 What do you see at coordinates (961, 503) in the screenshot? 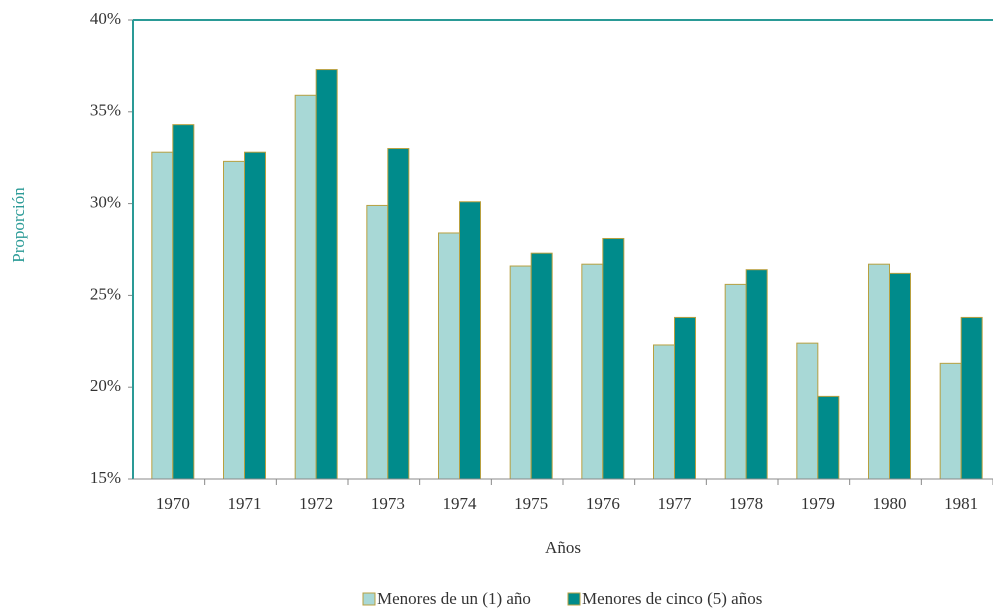
I see `x-tick-label: 1981` at bounding box center [961, 503].